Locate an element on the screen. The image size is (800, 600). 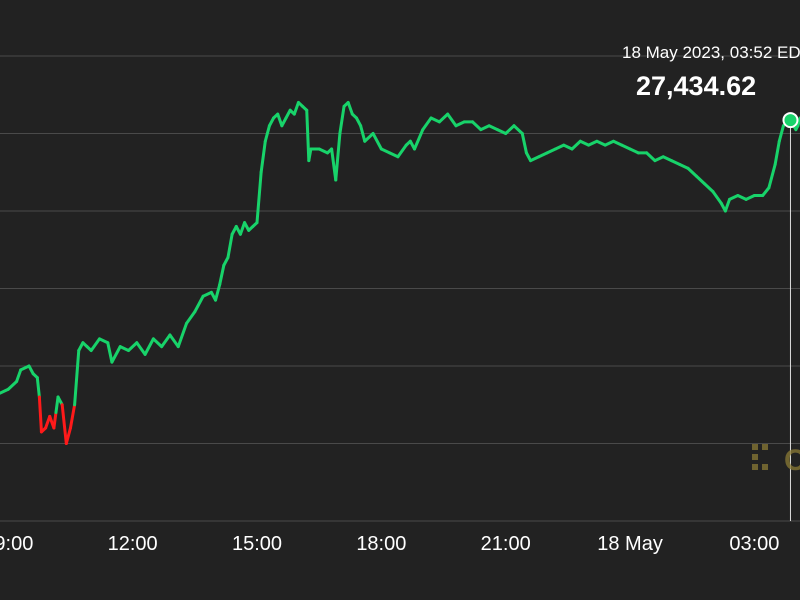
x-tick-label: 18:00 is located at coordinates (381, 544).